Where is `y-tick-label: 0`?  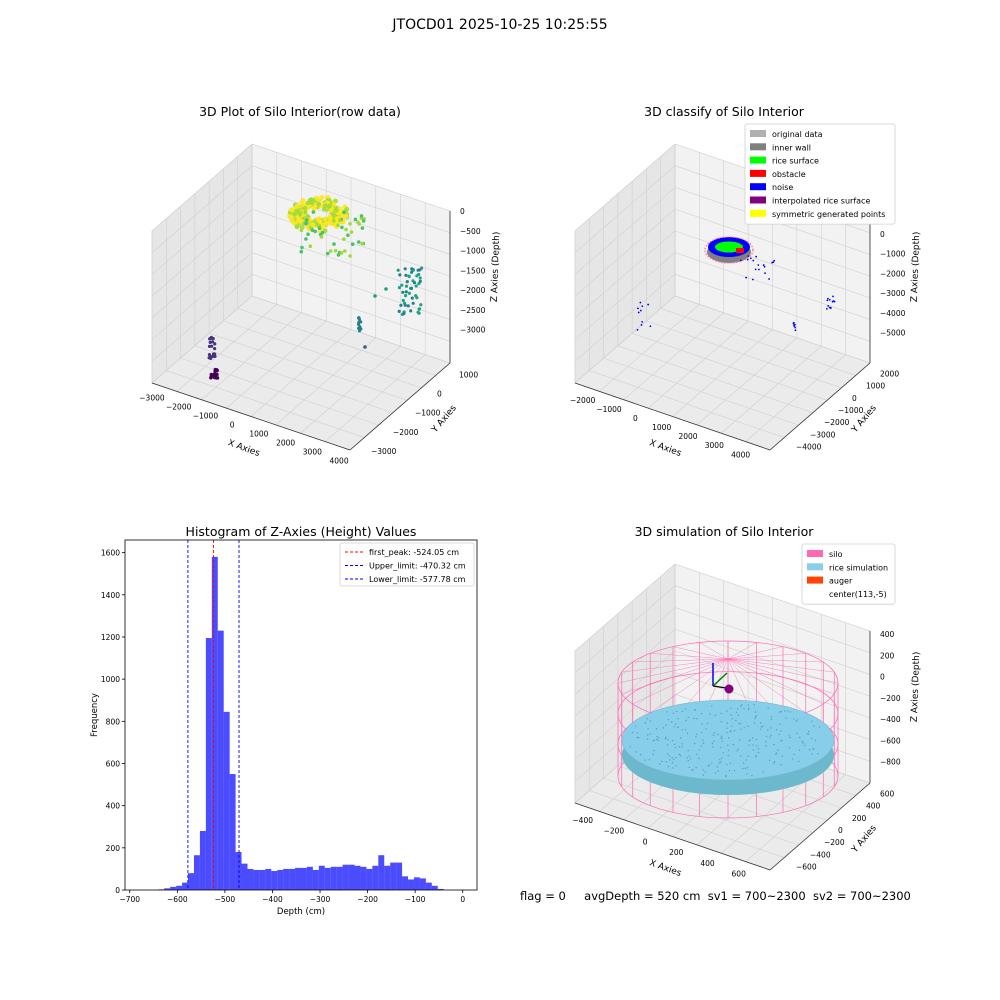 y-tick-label: 0 is located at coordinates (854, 398).